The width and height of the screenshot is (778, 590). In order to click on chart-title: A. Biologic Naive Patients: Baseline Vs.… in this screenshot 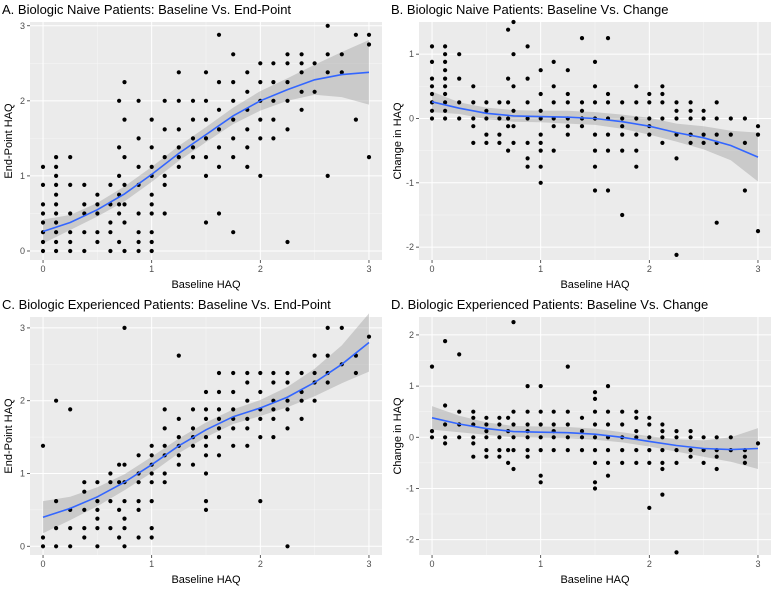, I will do `click(146, 9)`.